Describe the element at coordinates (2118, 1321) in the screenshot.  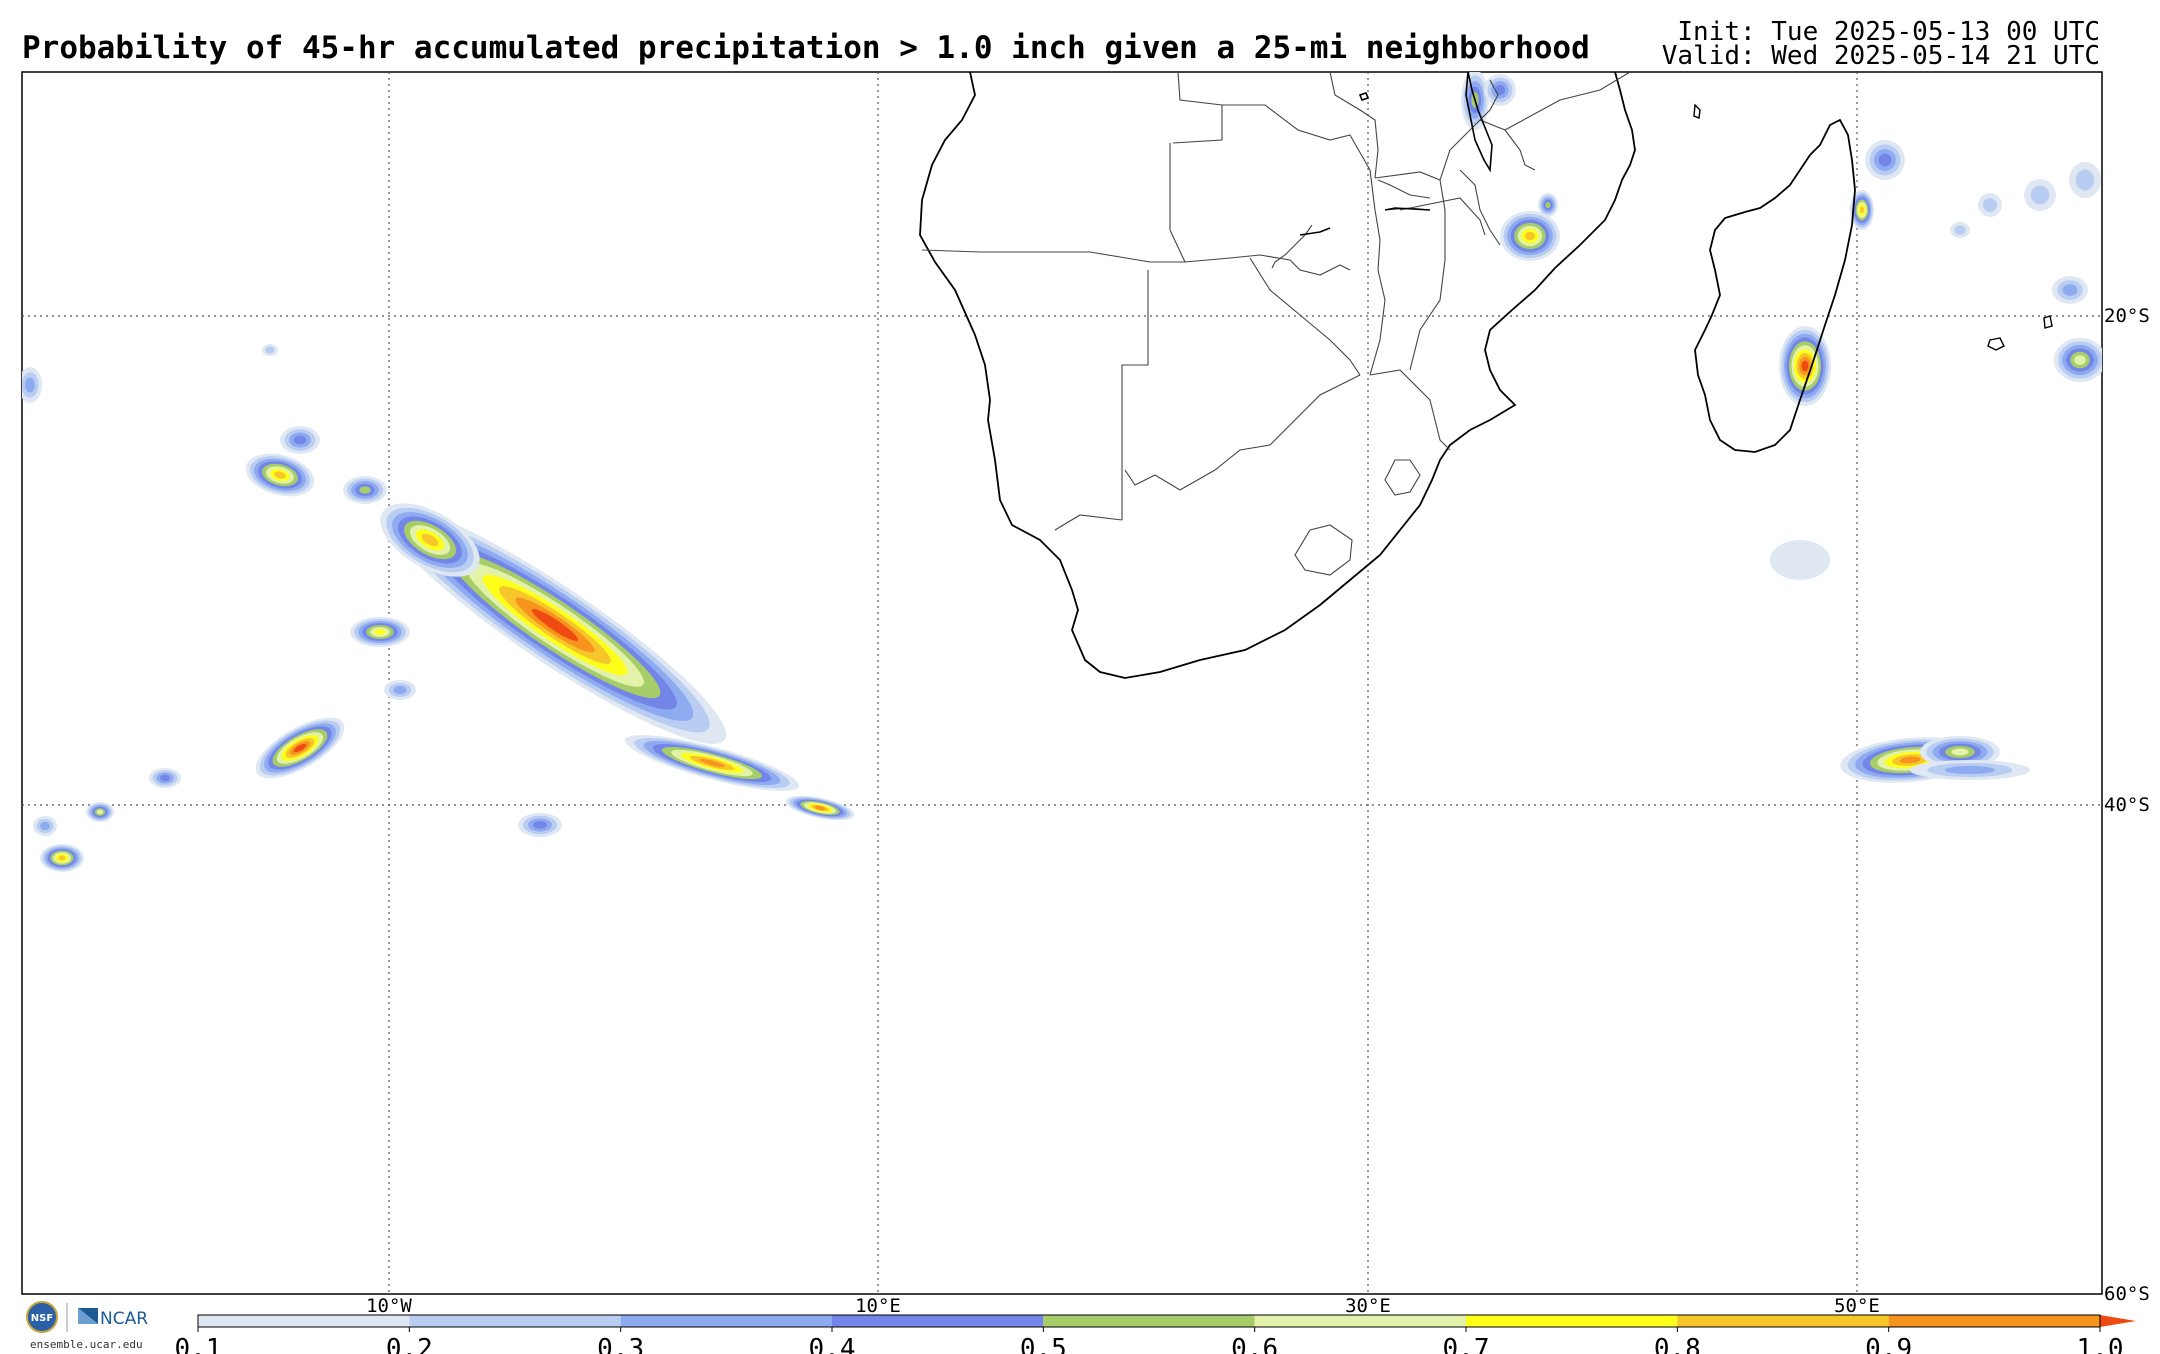
I see `colorbar-extend-arrow` at that location.